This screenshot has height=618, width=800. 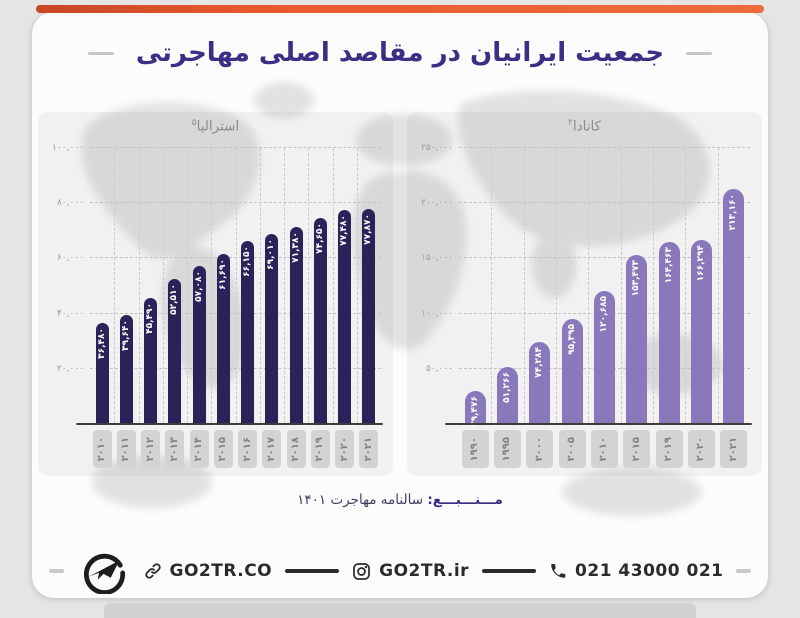 I want to click on year-label: ۲۰۱۴, so click(x=199, y=449).